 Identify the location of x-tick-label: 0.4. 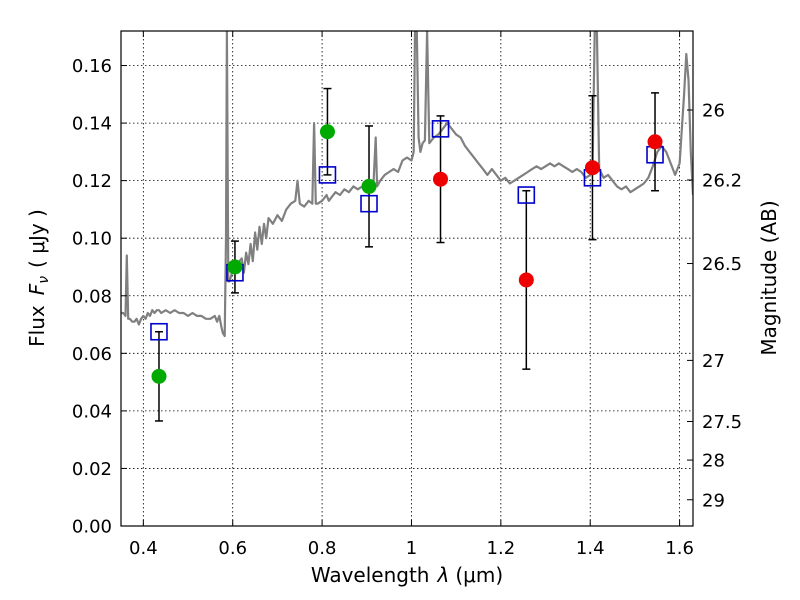
(143, 548).